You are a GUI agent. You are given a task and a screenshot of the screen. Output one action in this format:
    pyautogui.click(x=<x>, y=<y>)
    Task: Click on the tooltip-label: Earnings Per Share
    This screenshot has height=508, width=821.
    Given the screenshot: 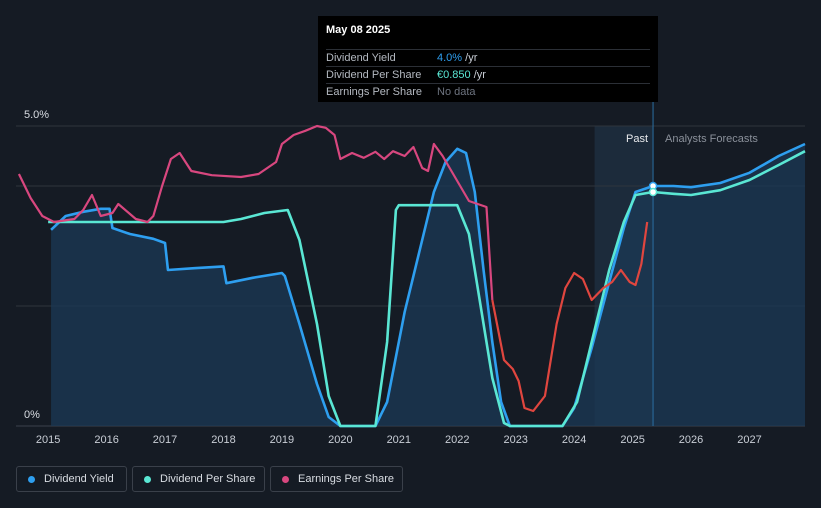 What is the action you would take?
    pyautogui.click(x=374, y=92)
    